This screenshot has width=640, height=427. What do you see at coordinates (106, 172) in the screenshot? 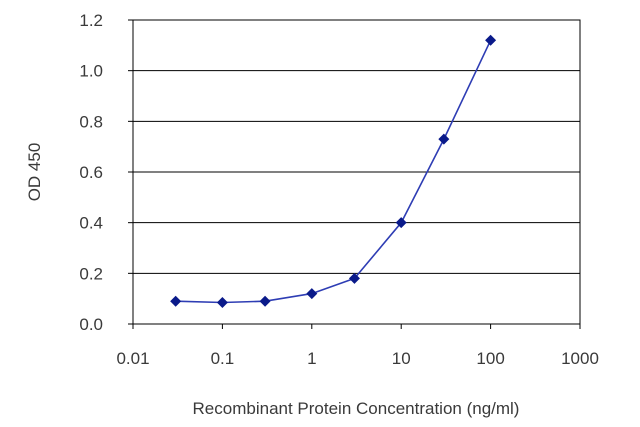
I see `y-axis-ticks: 0.0 0.2 0.4 0.6 0.8 1.0 1.2` at bounding box center [106, 172].